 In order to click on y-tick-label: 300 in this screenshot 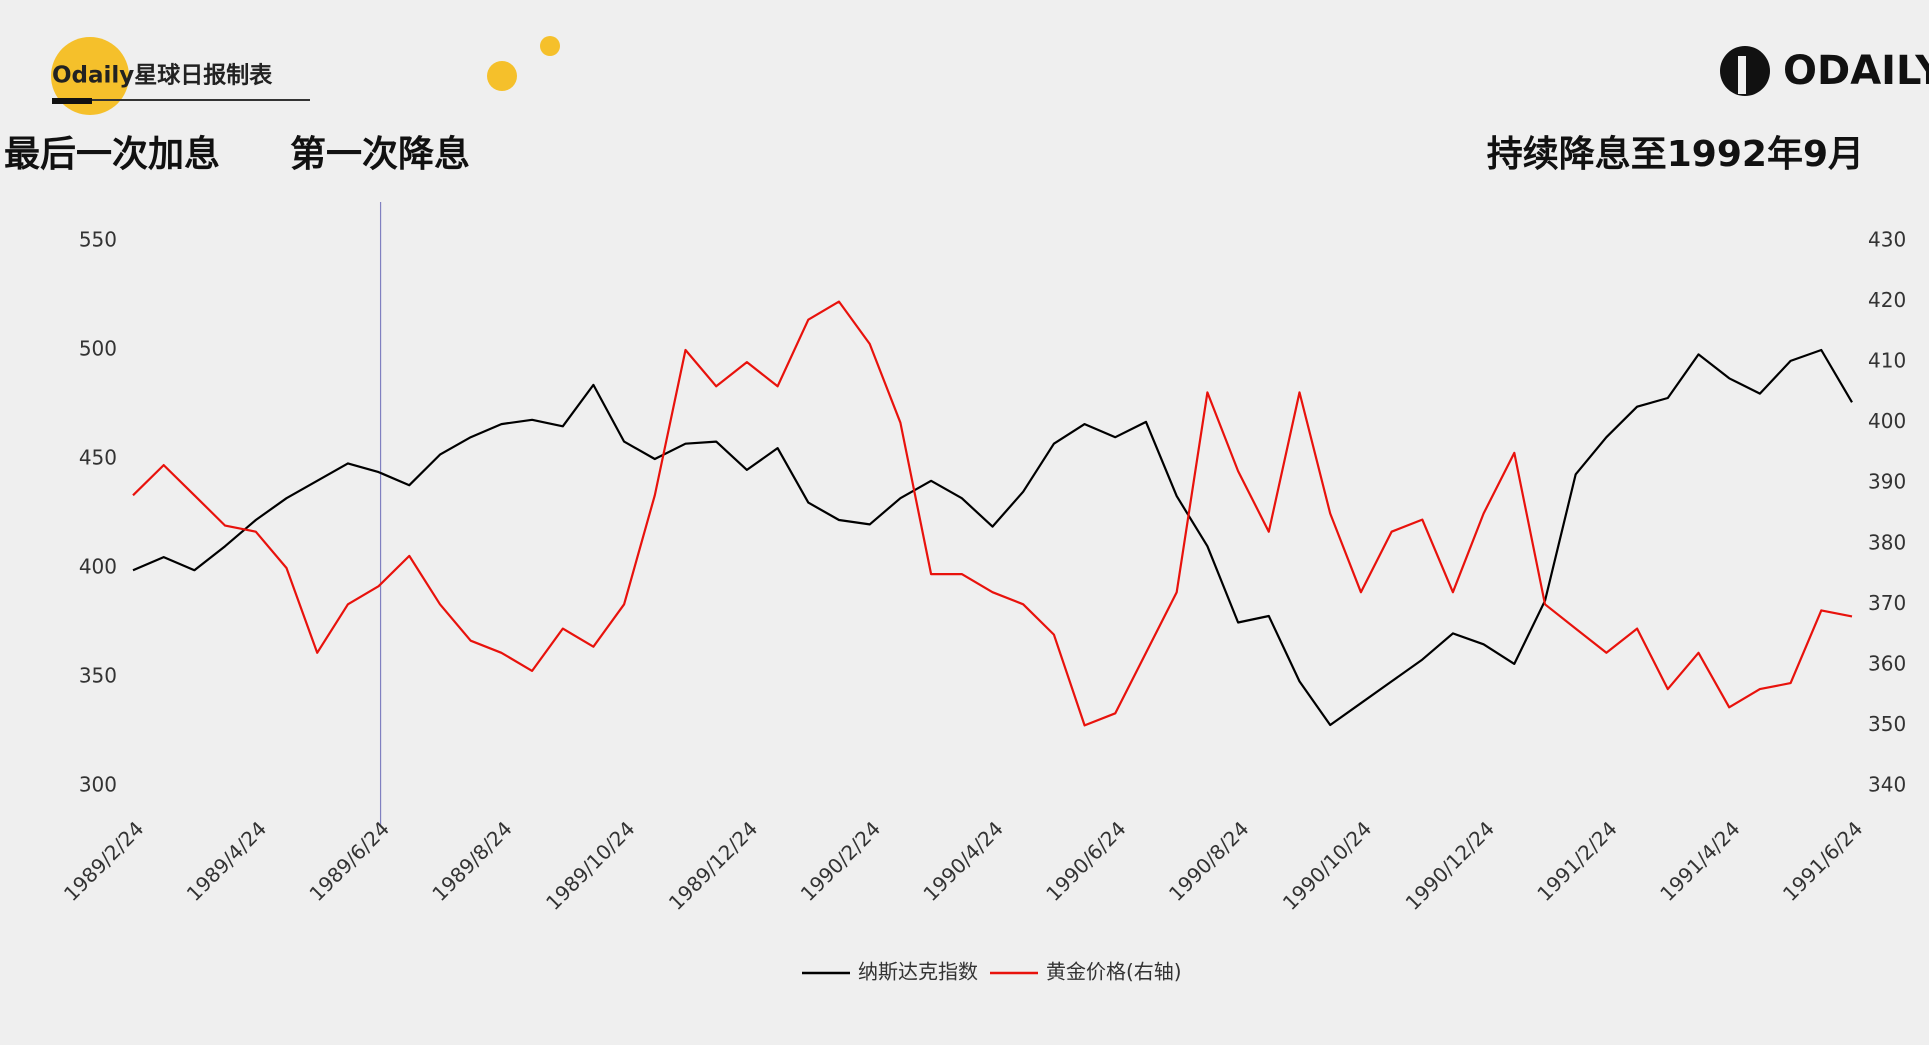, I will do `click(98, 785)`.